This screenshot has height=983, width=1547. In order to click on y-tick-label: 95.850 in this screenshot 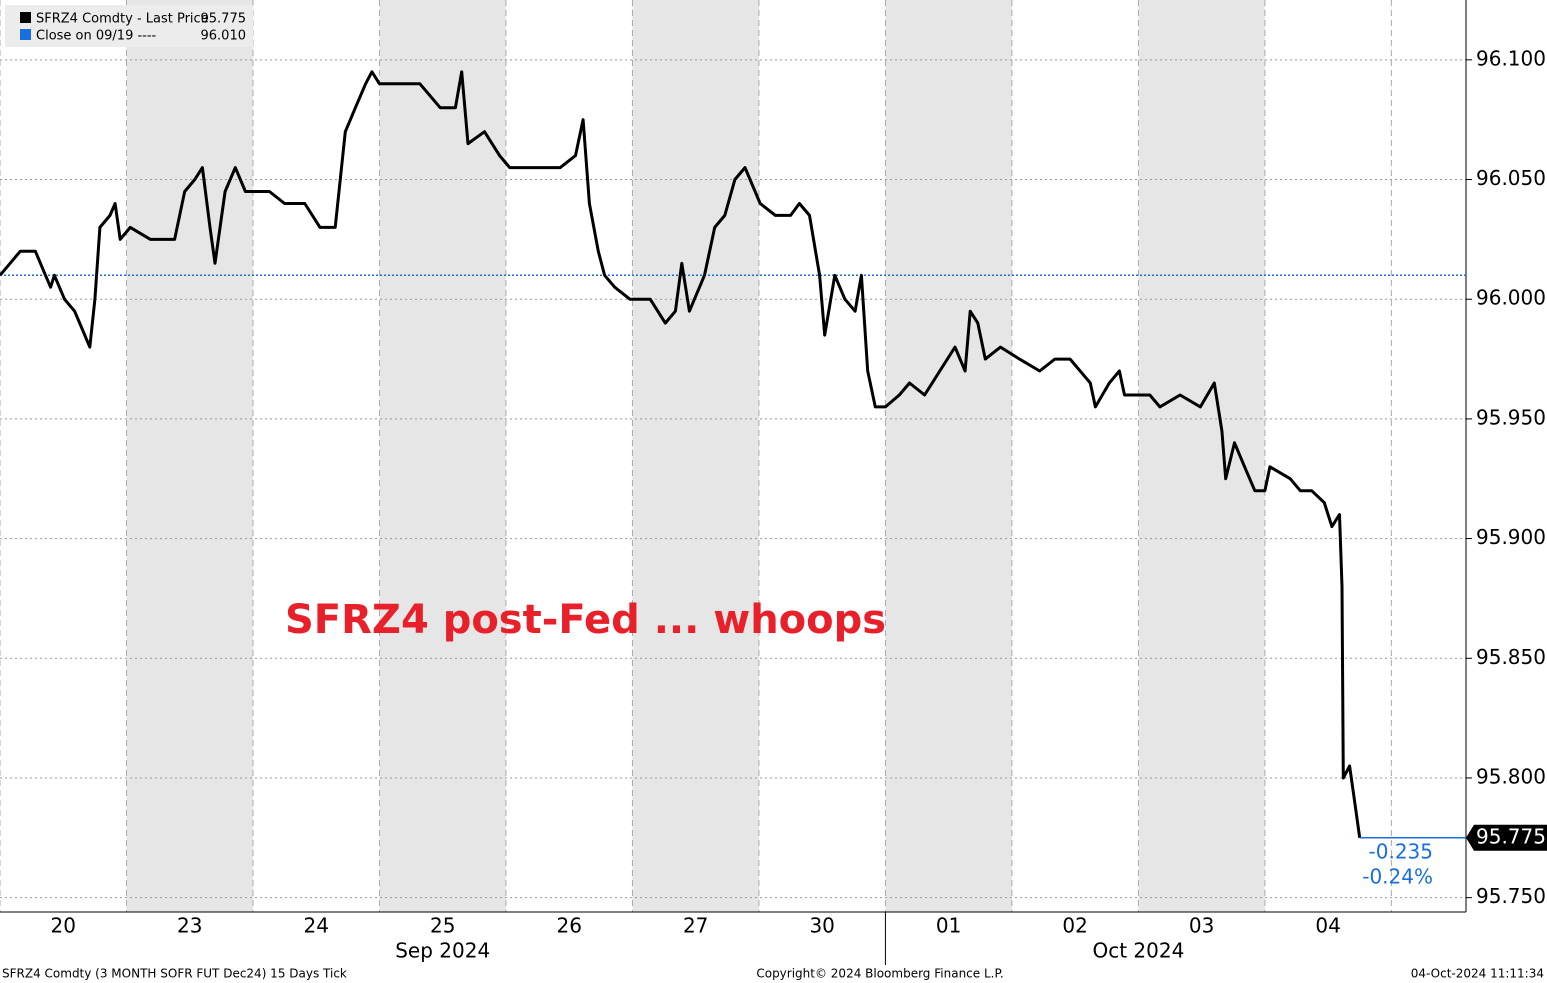, I will do `click(1511, 657)`.